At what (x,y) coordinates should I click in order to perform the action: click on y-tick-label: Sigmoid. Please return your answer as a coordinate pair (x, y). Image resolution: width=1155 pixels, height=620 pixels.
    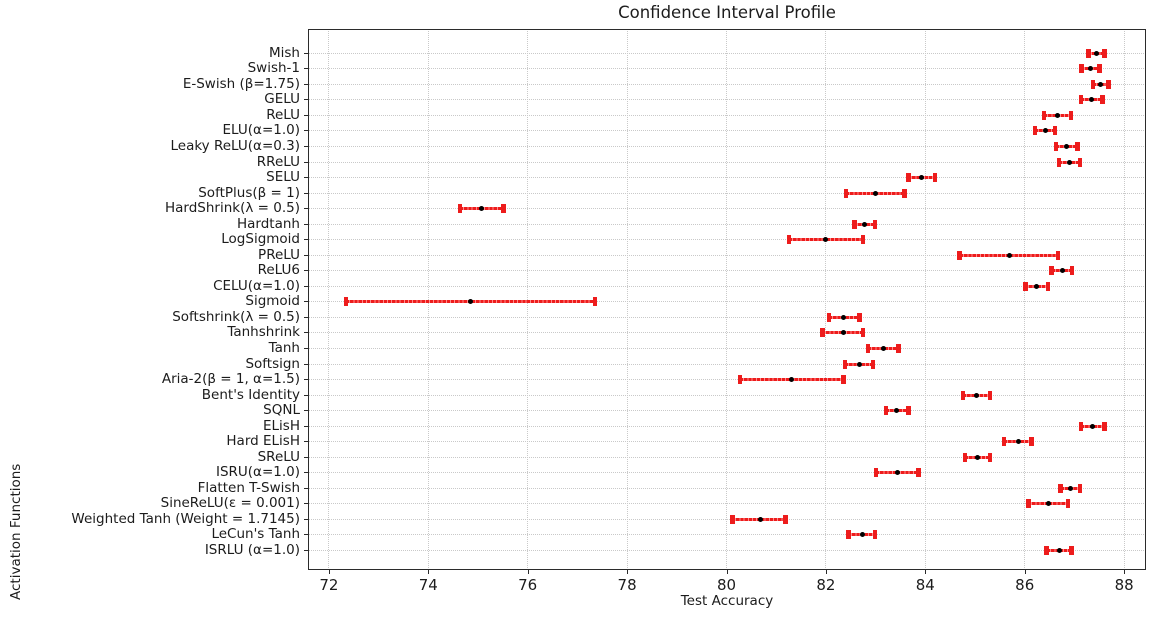
    Looking at the image, I should click on (272, 301).